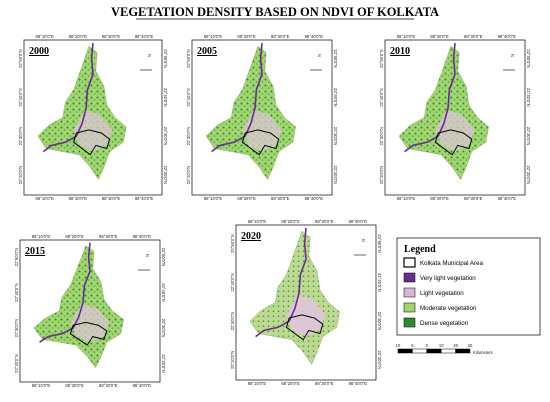 The width and height of the screenshot is (550, 402). Describe the element at coordinates (483, 352) in the screenshot. I see `scale-unit: Kilometers` at that location.